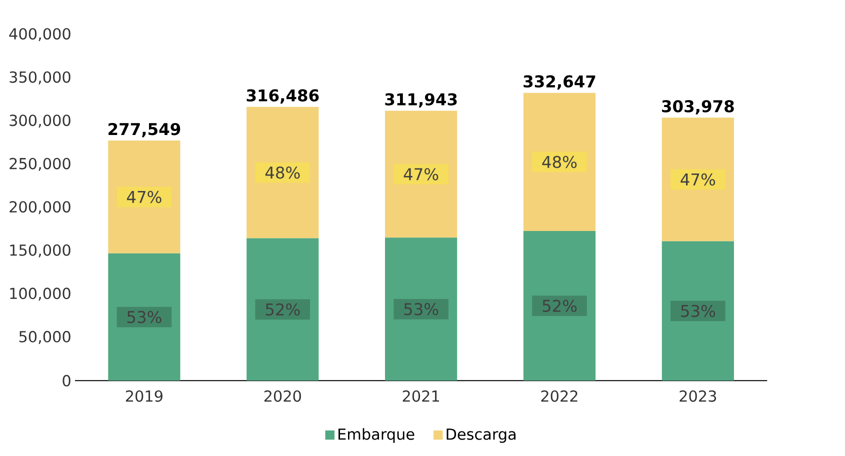 This screenshot has height=456, width=845. Describe the element at coordinates (698, 107) in the screenshot. I see `total-label: 303,978` at that location.